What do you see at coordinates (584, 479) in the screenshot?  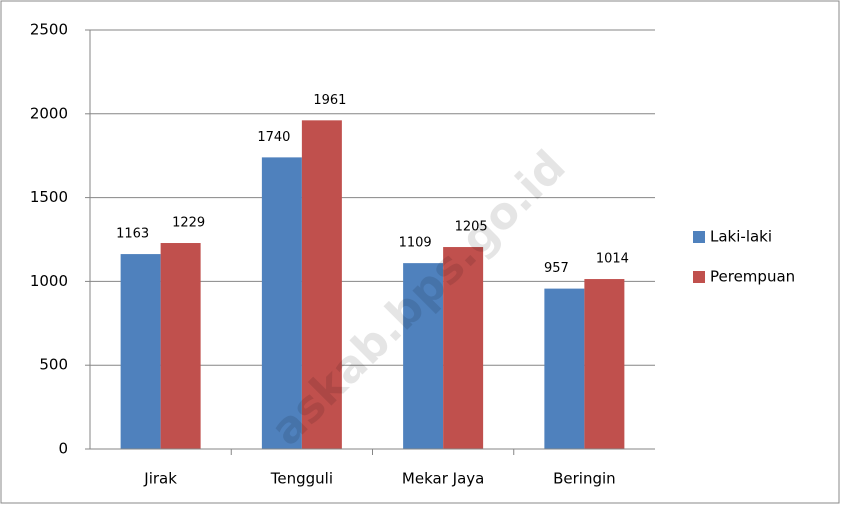 I see `x-tick-label: Beringin` at bounding box center [584, 479].